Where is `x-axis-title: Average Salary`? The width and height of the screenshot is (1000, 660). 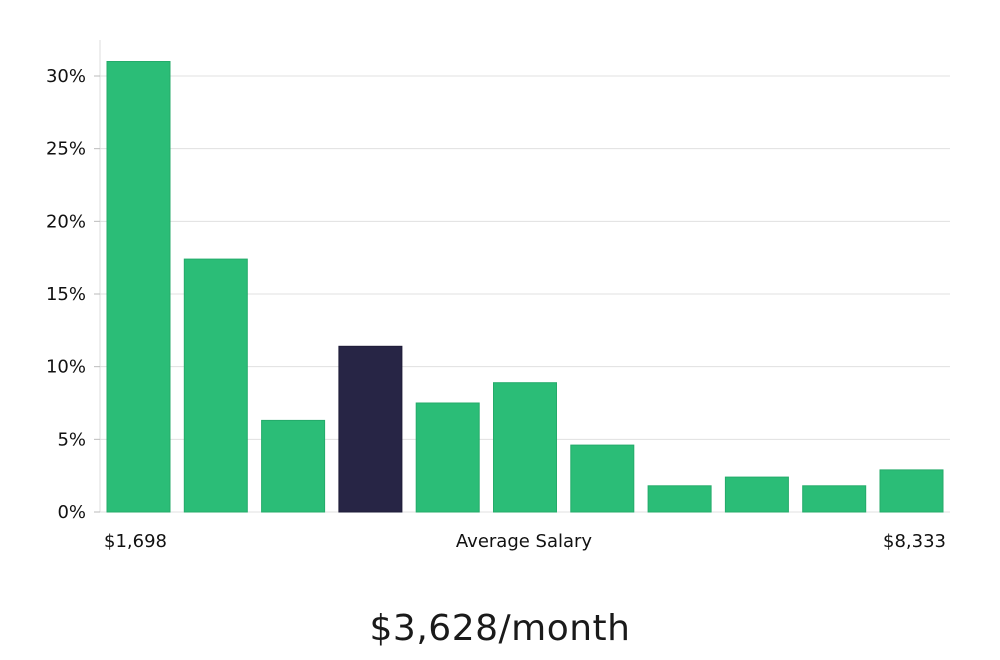 x-axis-title: Average Salary is located at coordinates (524, 541).